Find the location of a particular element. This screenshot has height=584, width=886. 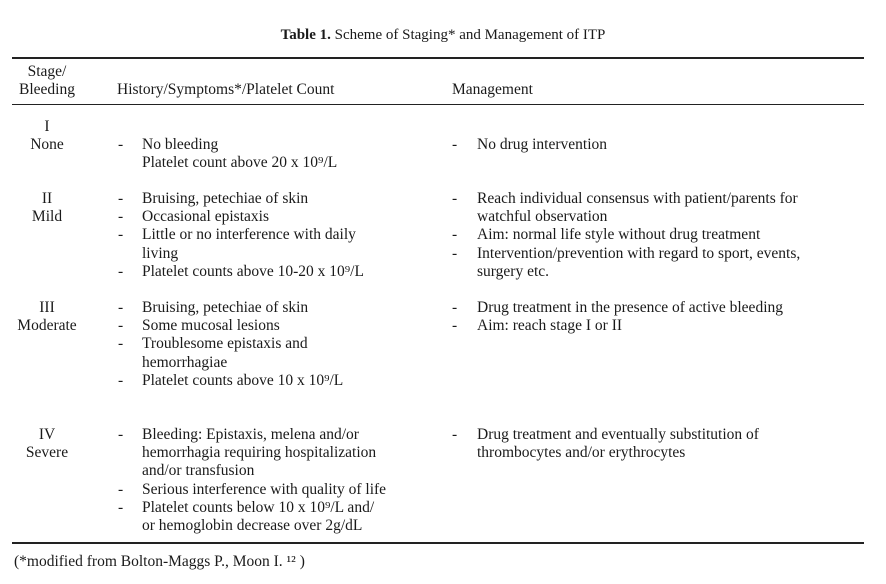

stage-label: Moderate is located at coordinates (47, 326).